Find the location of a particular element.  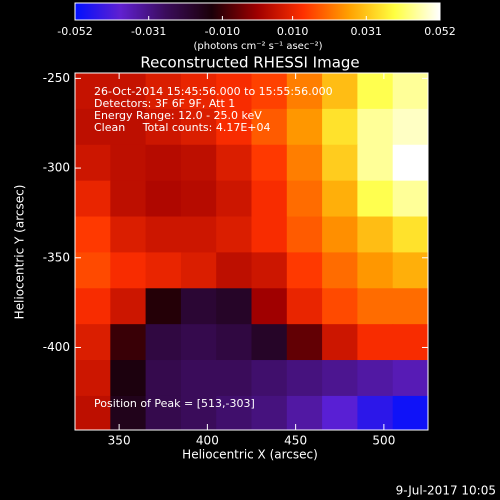

peak-annotation: Position of Peak = [513,-303] is located at coordinates (174, 403).